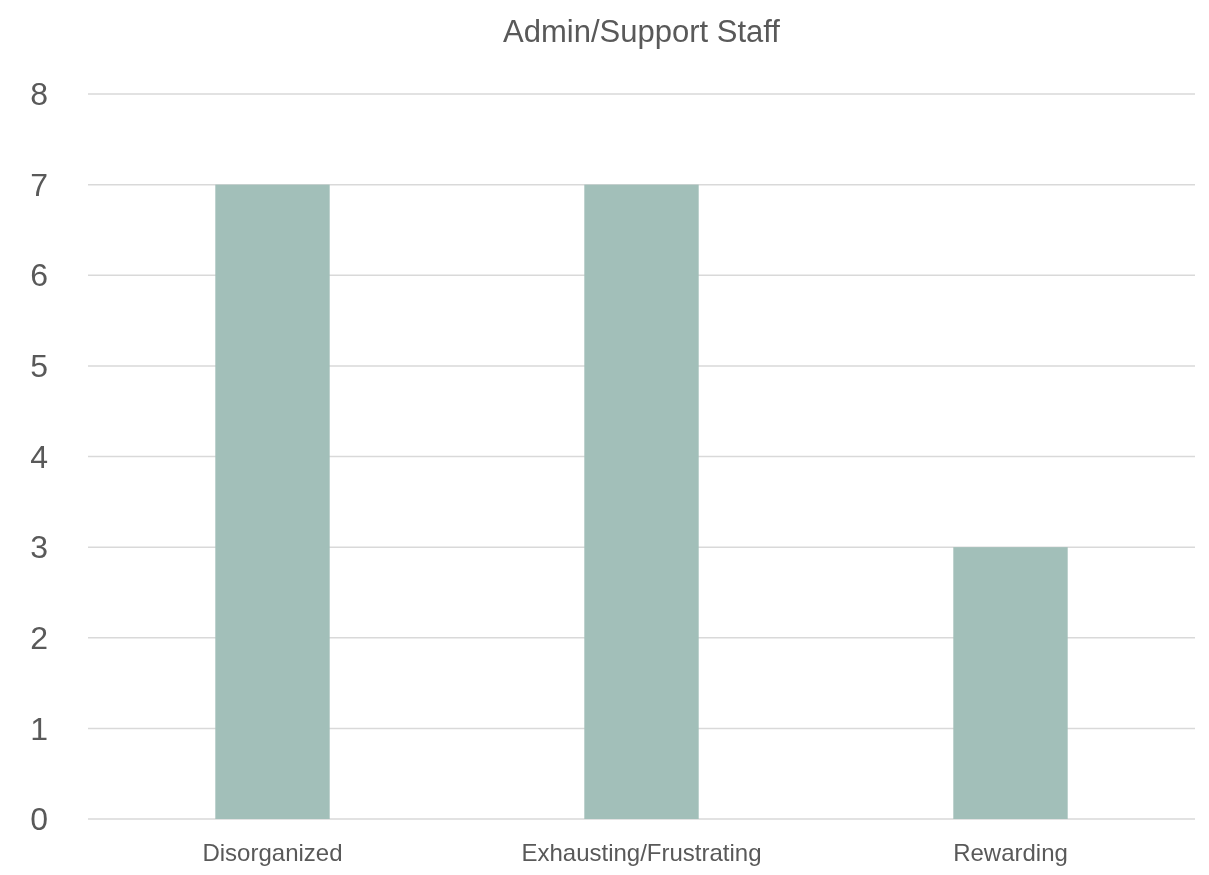  What do you see at coordinates (642, 31) in the screenshot?
I see `chart-title: Admin/Support Staff` at bounding box center [642, 31].